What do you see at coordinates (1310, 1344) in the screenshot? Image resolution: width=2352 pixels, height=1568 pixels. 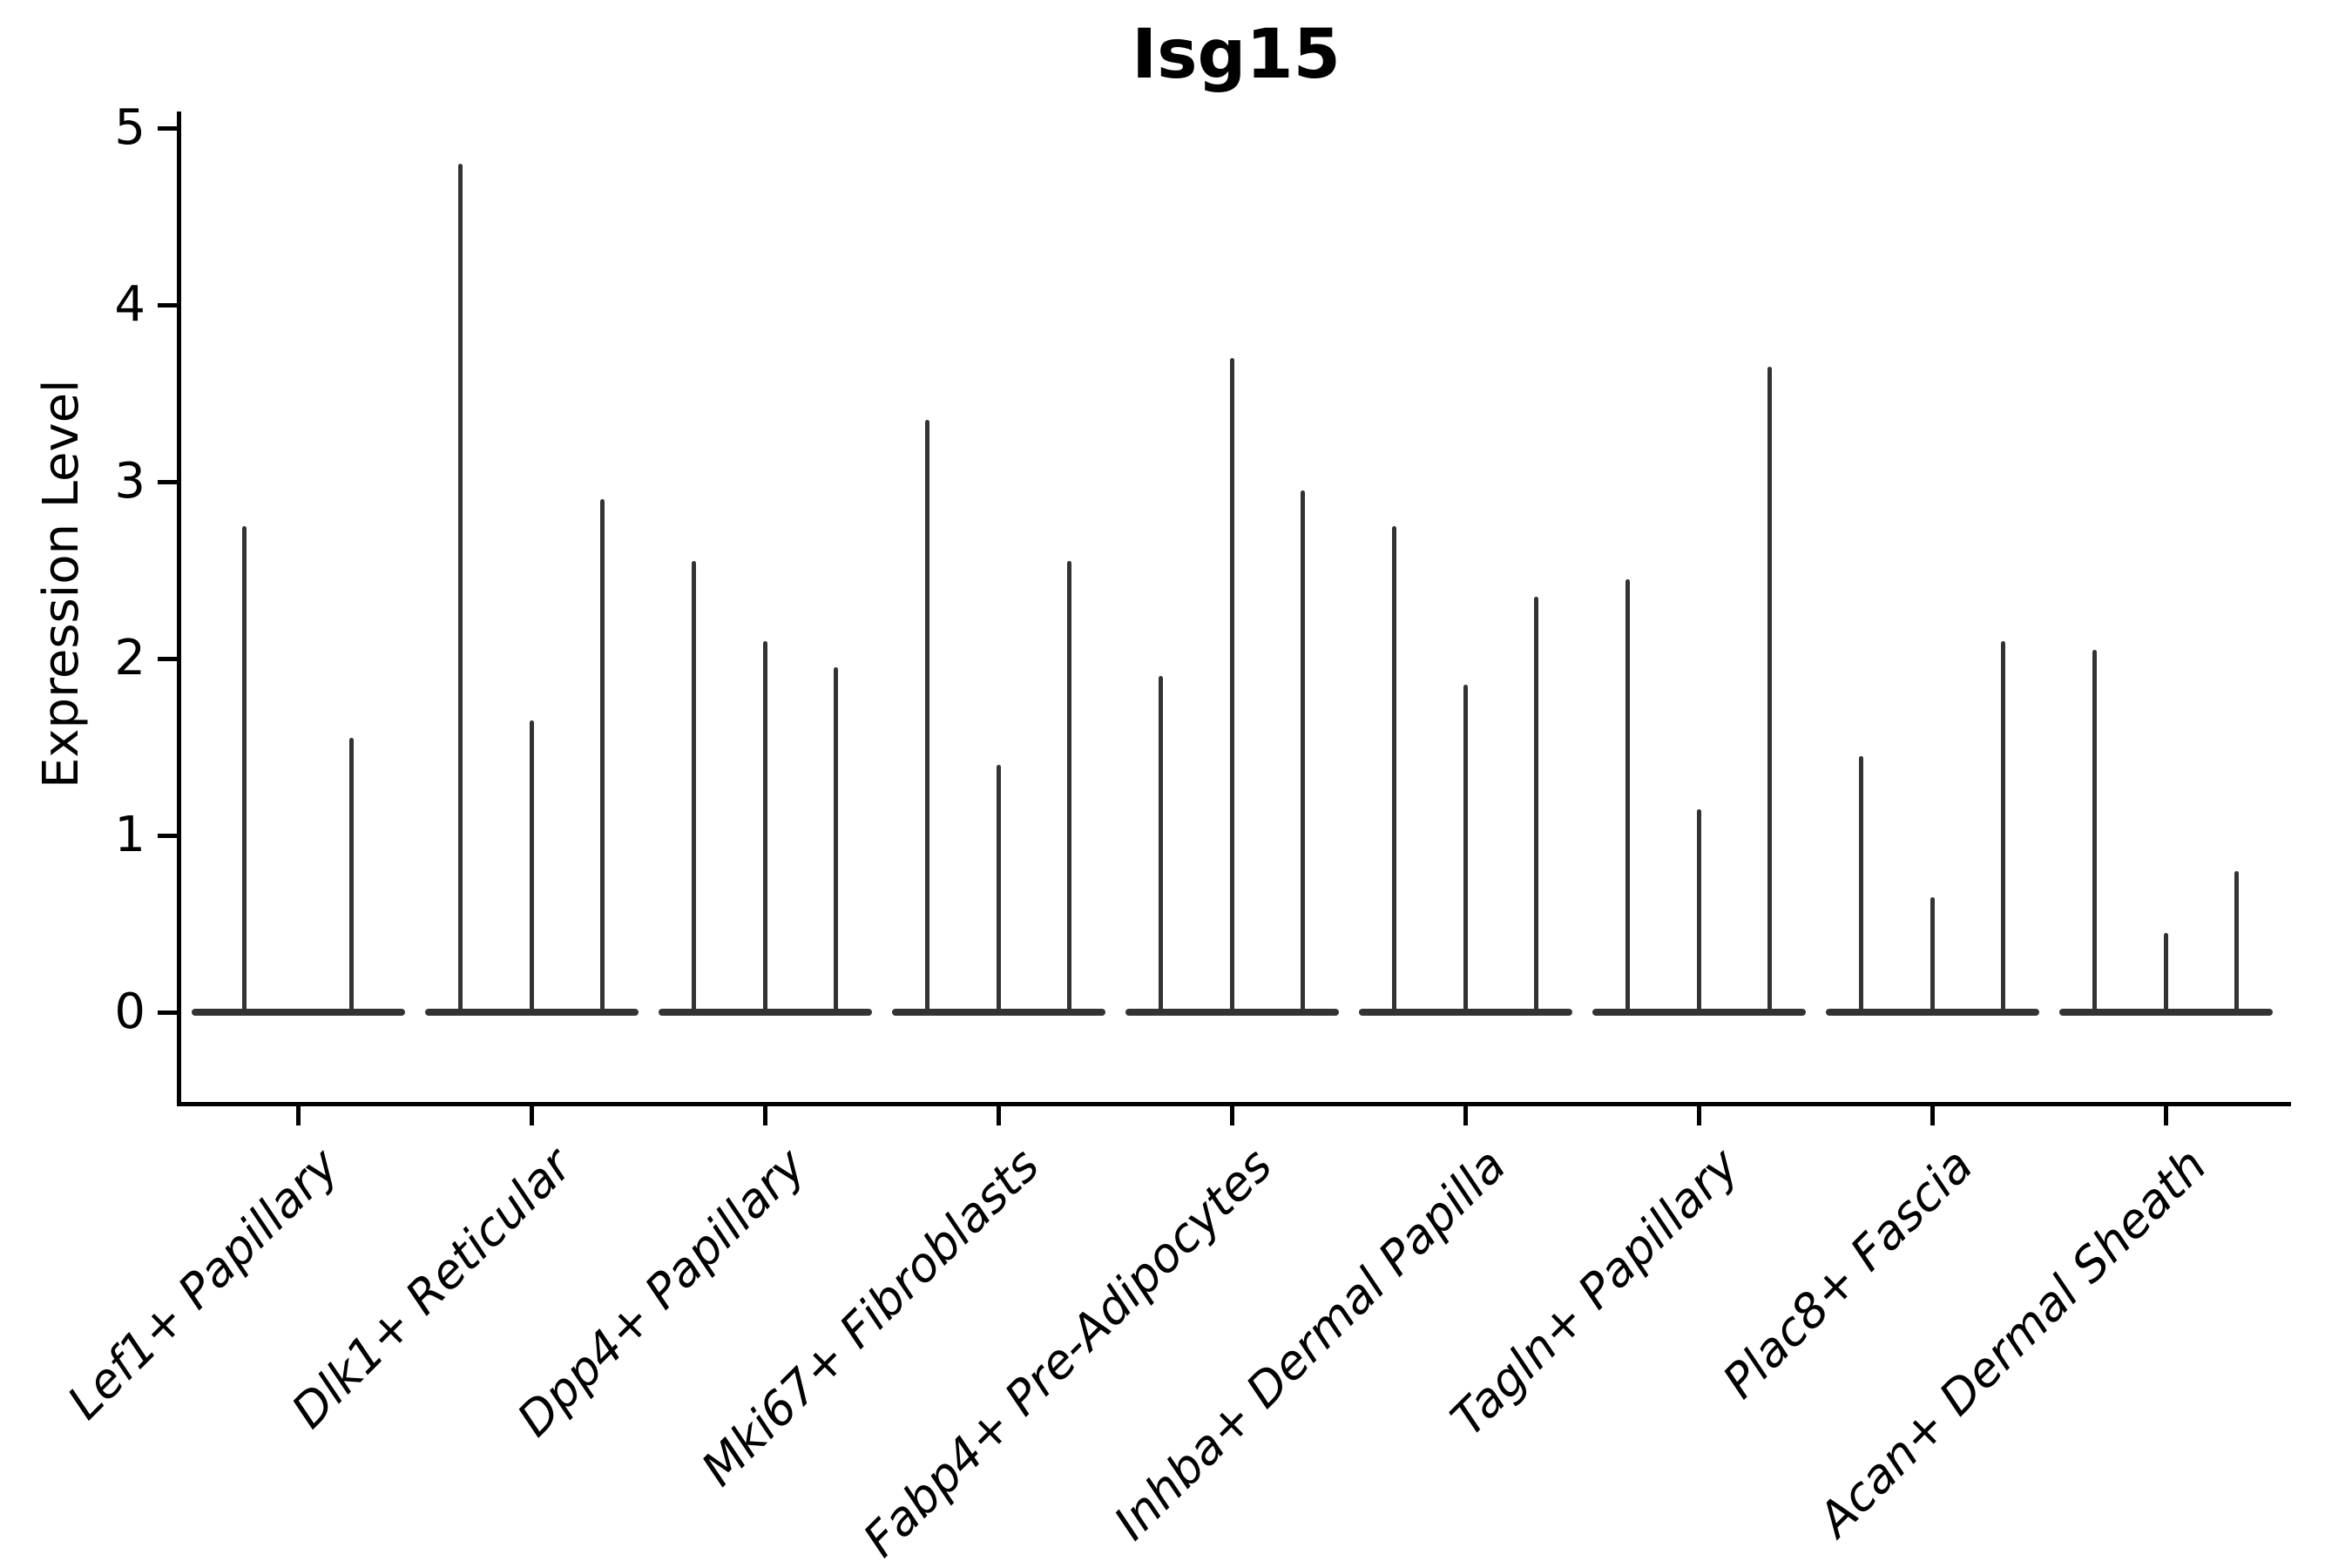 I see `x-tick-label: Inhba+ Dermal Papilla` at bounding box center [1310, 1344].